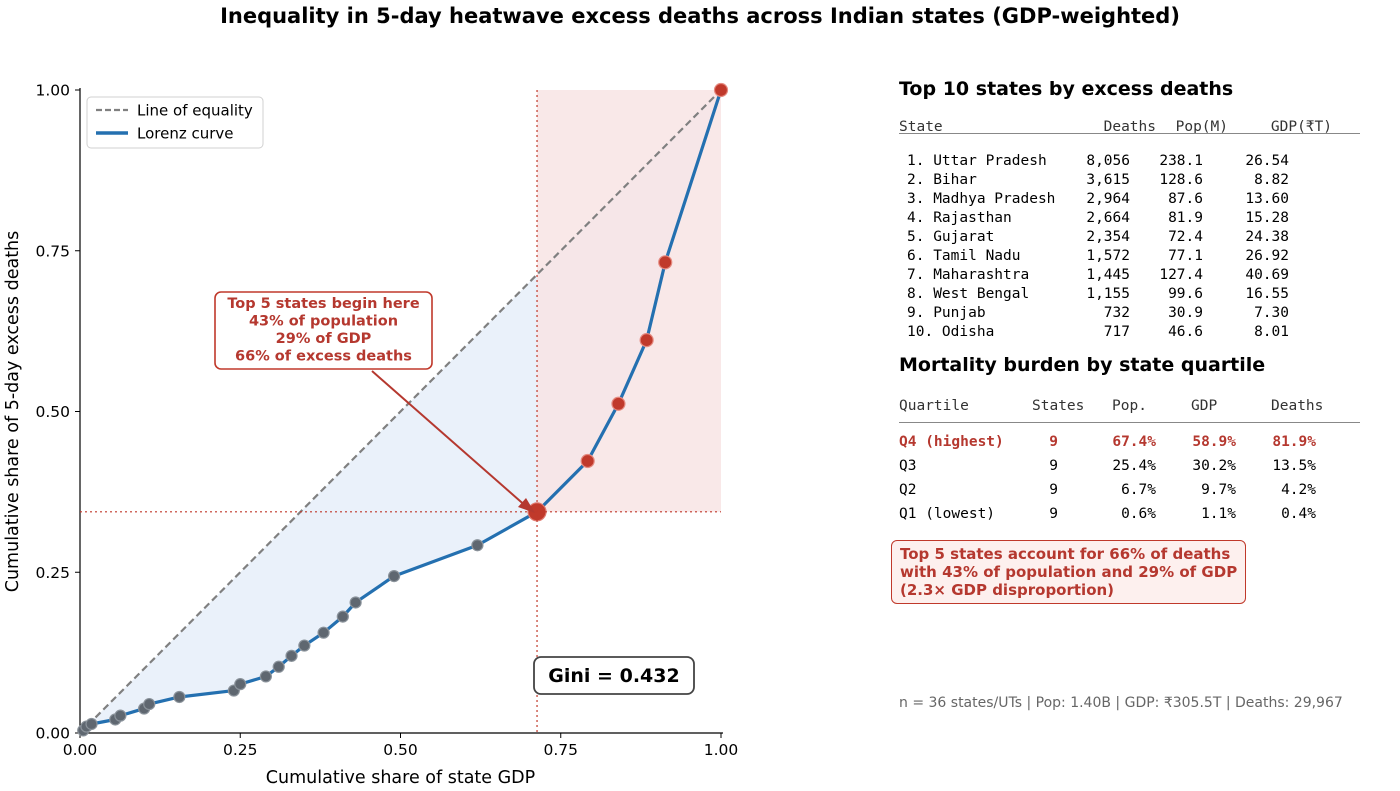 Image resolution: width=1400 pixels, height=791 pixels. Describe the element at coordinates (1108, 161) in the screenshot. I see `top10-cell-value: 8,056` at that location.